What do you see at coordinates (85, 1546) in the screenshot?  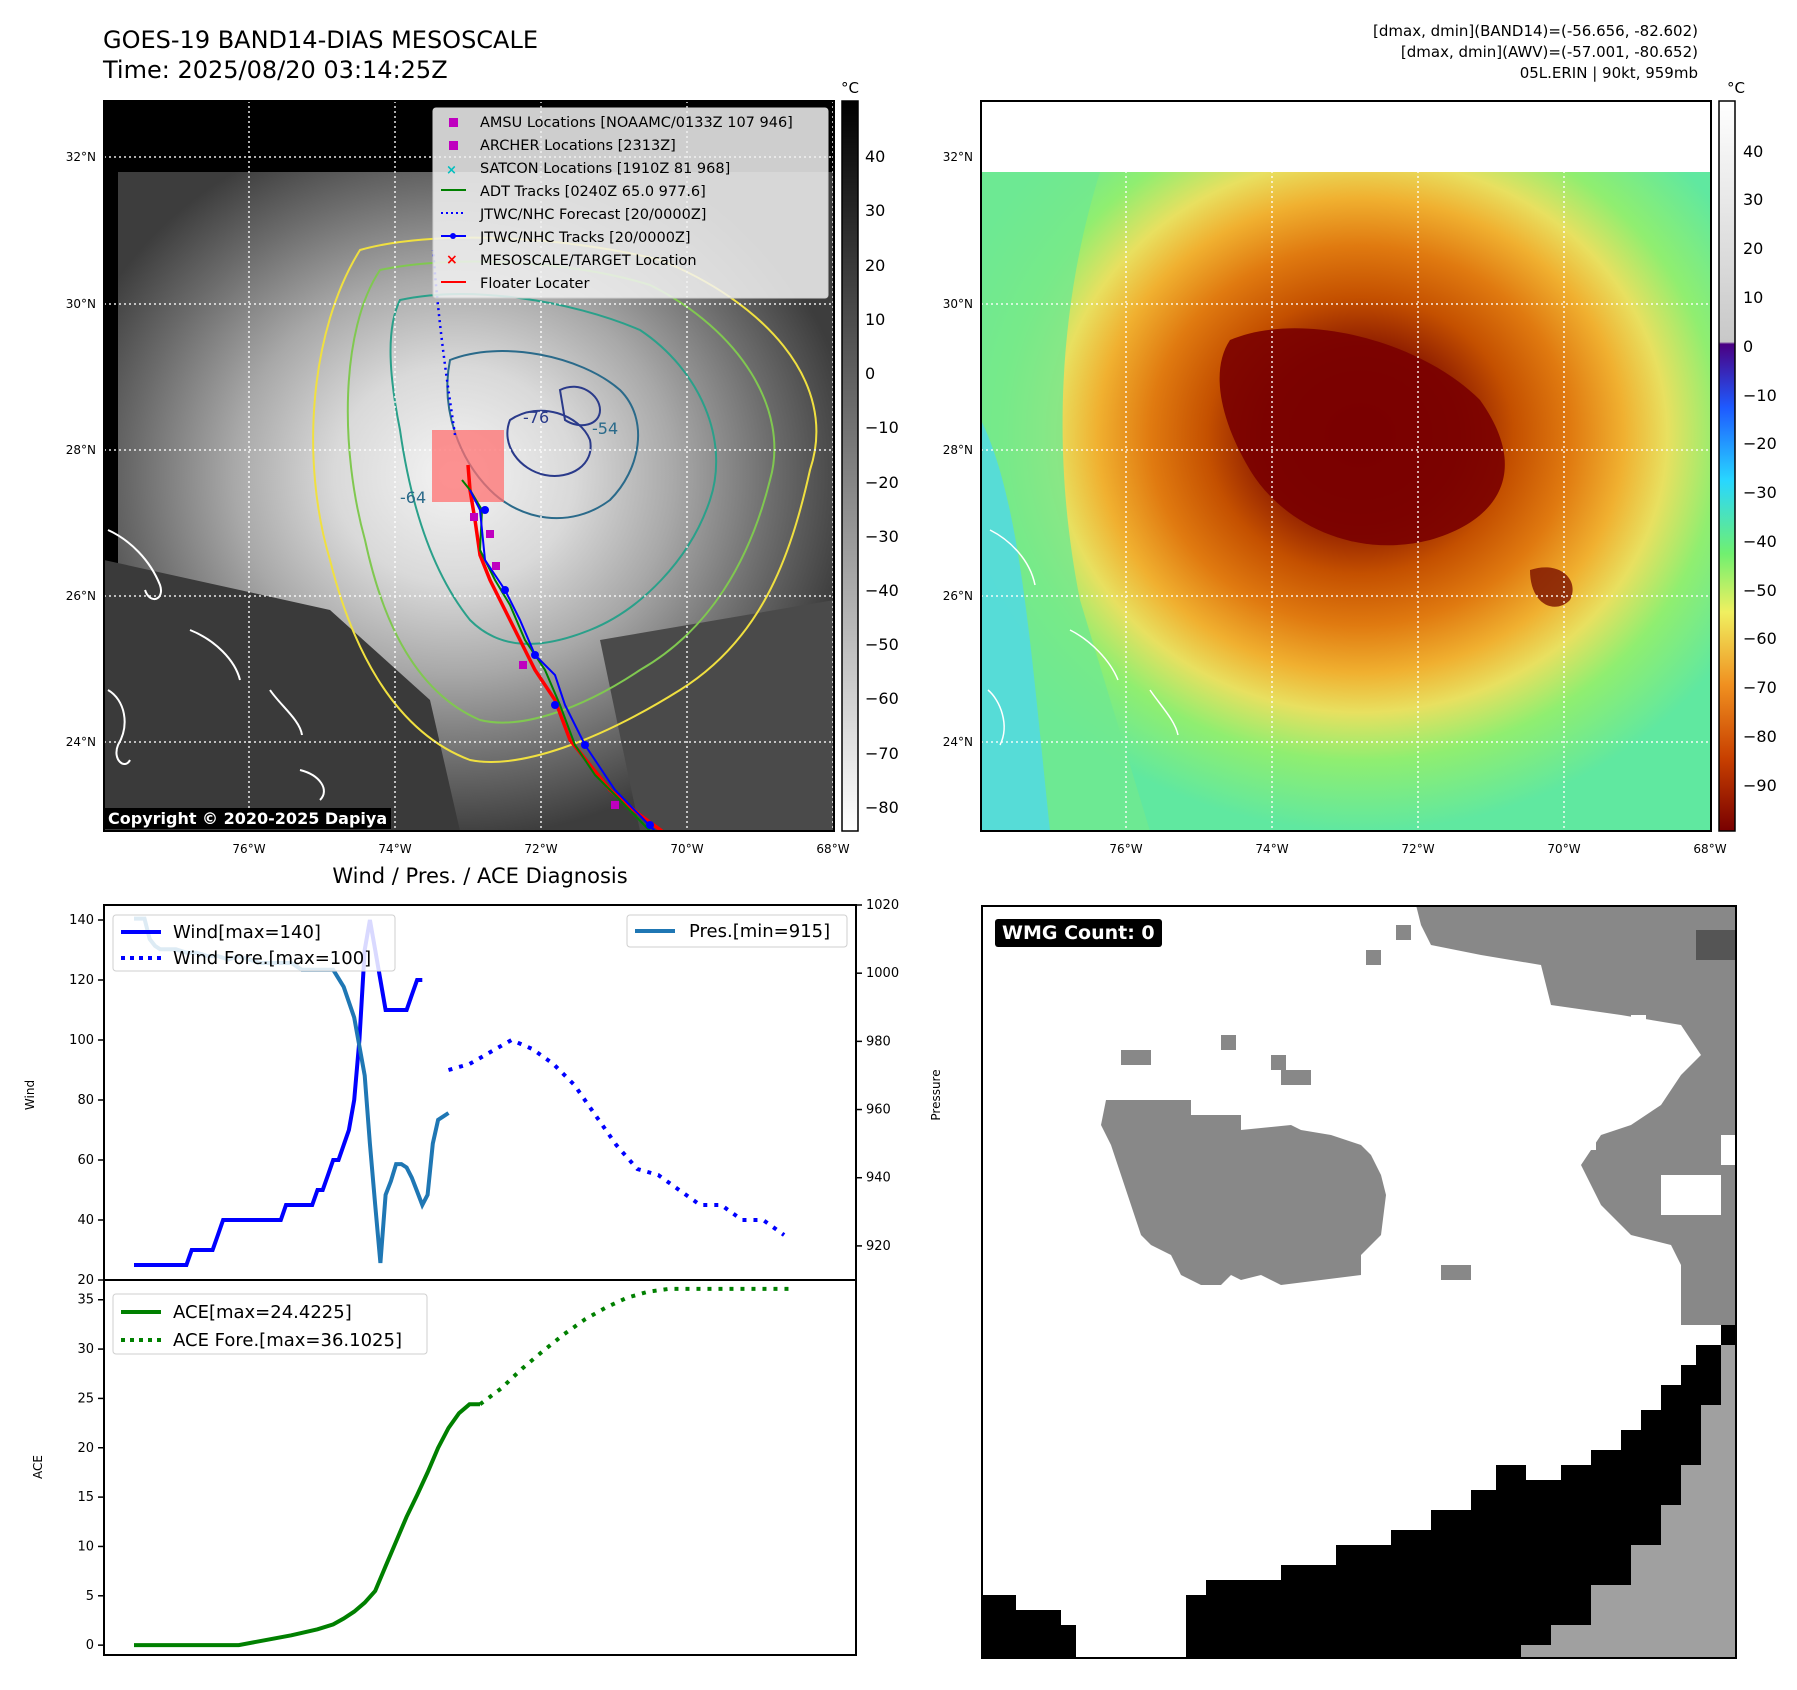 I see `ace-tick-label: 10` at bounding box center [85, 1546].